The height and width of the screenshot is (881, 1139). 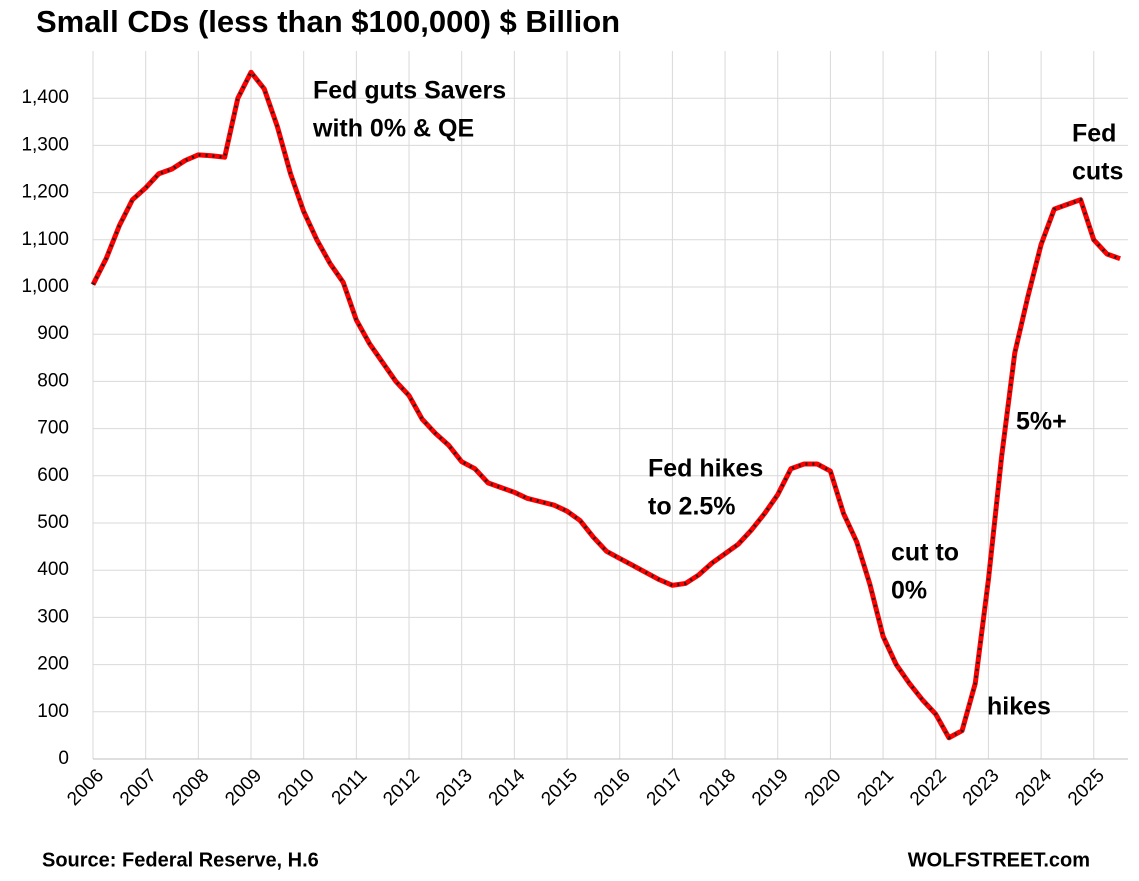 What do you see at coordinates (559, 787) in the screenshot?
I see `x-tick-label: 2015` at bounding box center [559, 787].